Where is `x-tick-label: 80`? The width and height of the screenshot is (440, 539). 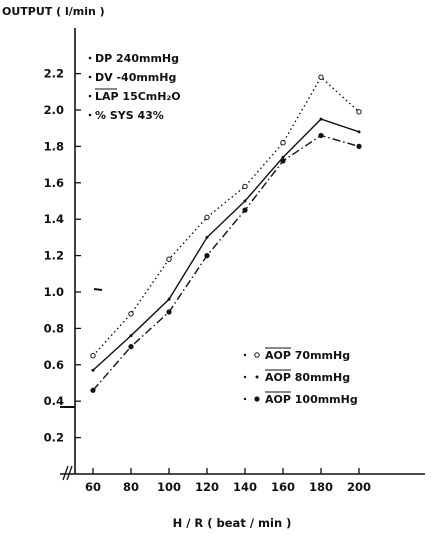
x-tick-label: 80 is located at coordinates (131, 487).